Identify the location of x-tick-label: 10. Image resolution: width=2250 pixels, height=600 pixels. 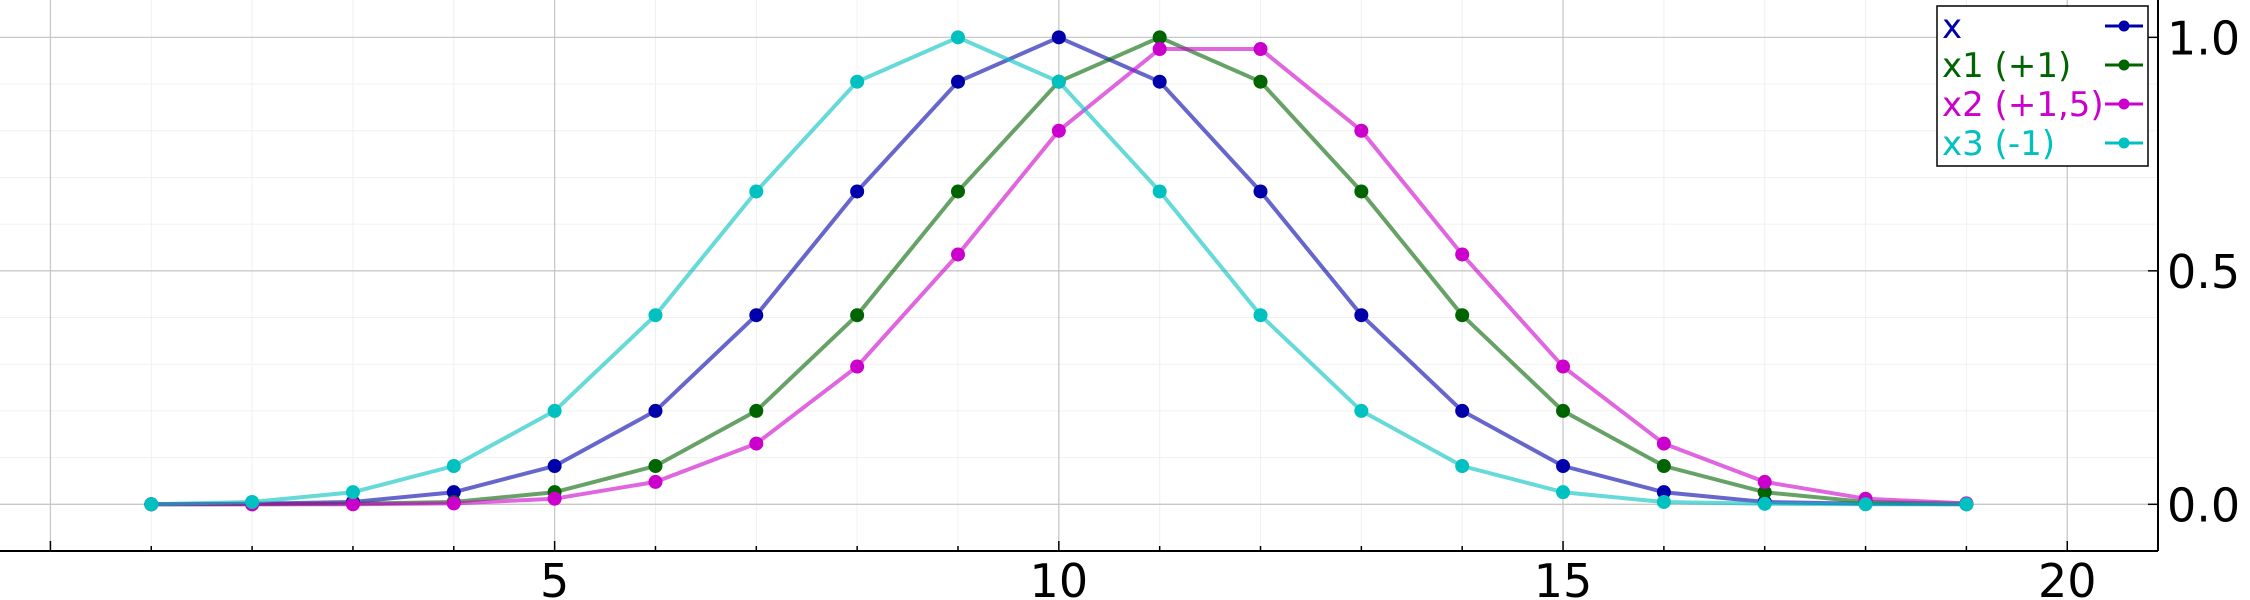
(1059, 577).